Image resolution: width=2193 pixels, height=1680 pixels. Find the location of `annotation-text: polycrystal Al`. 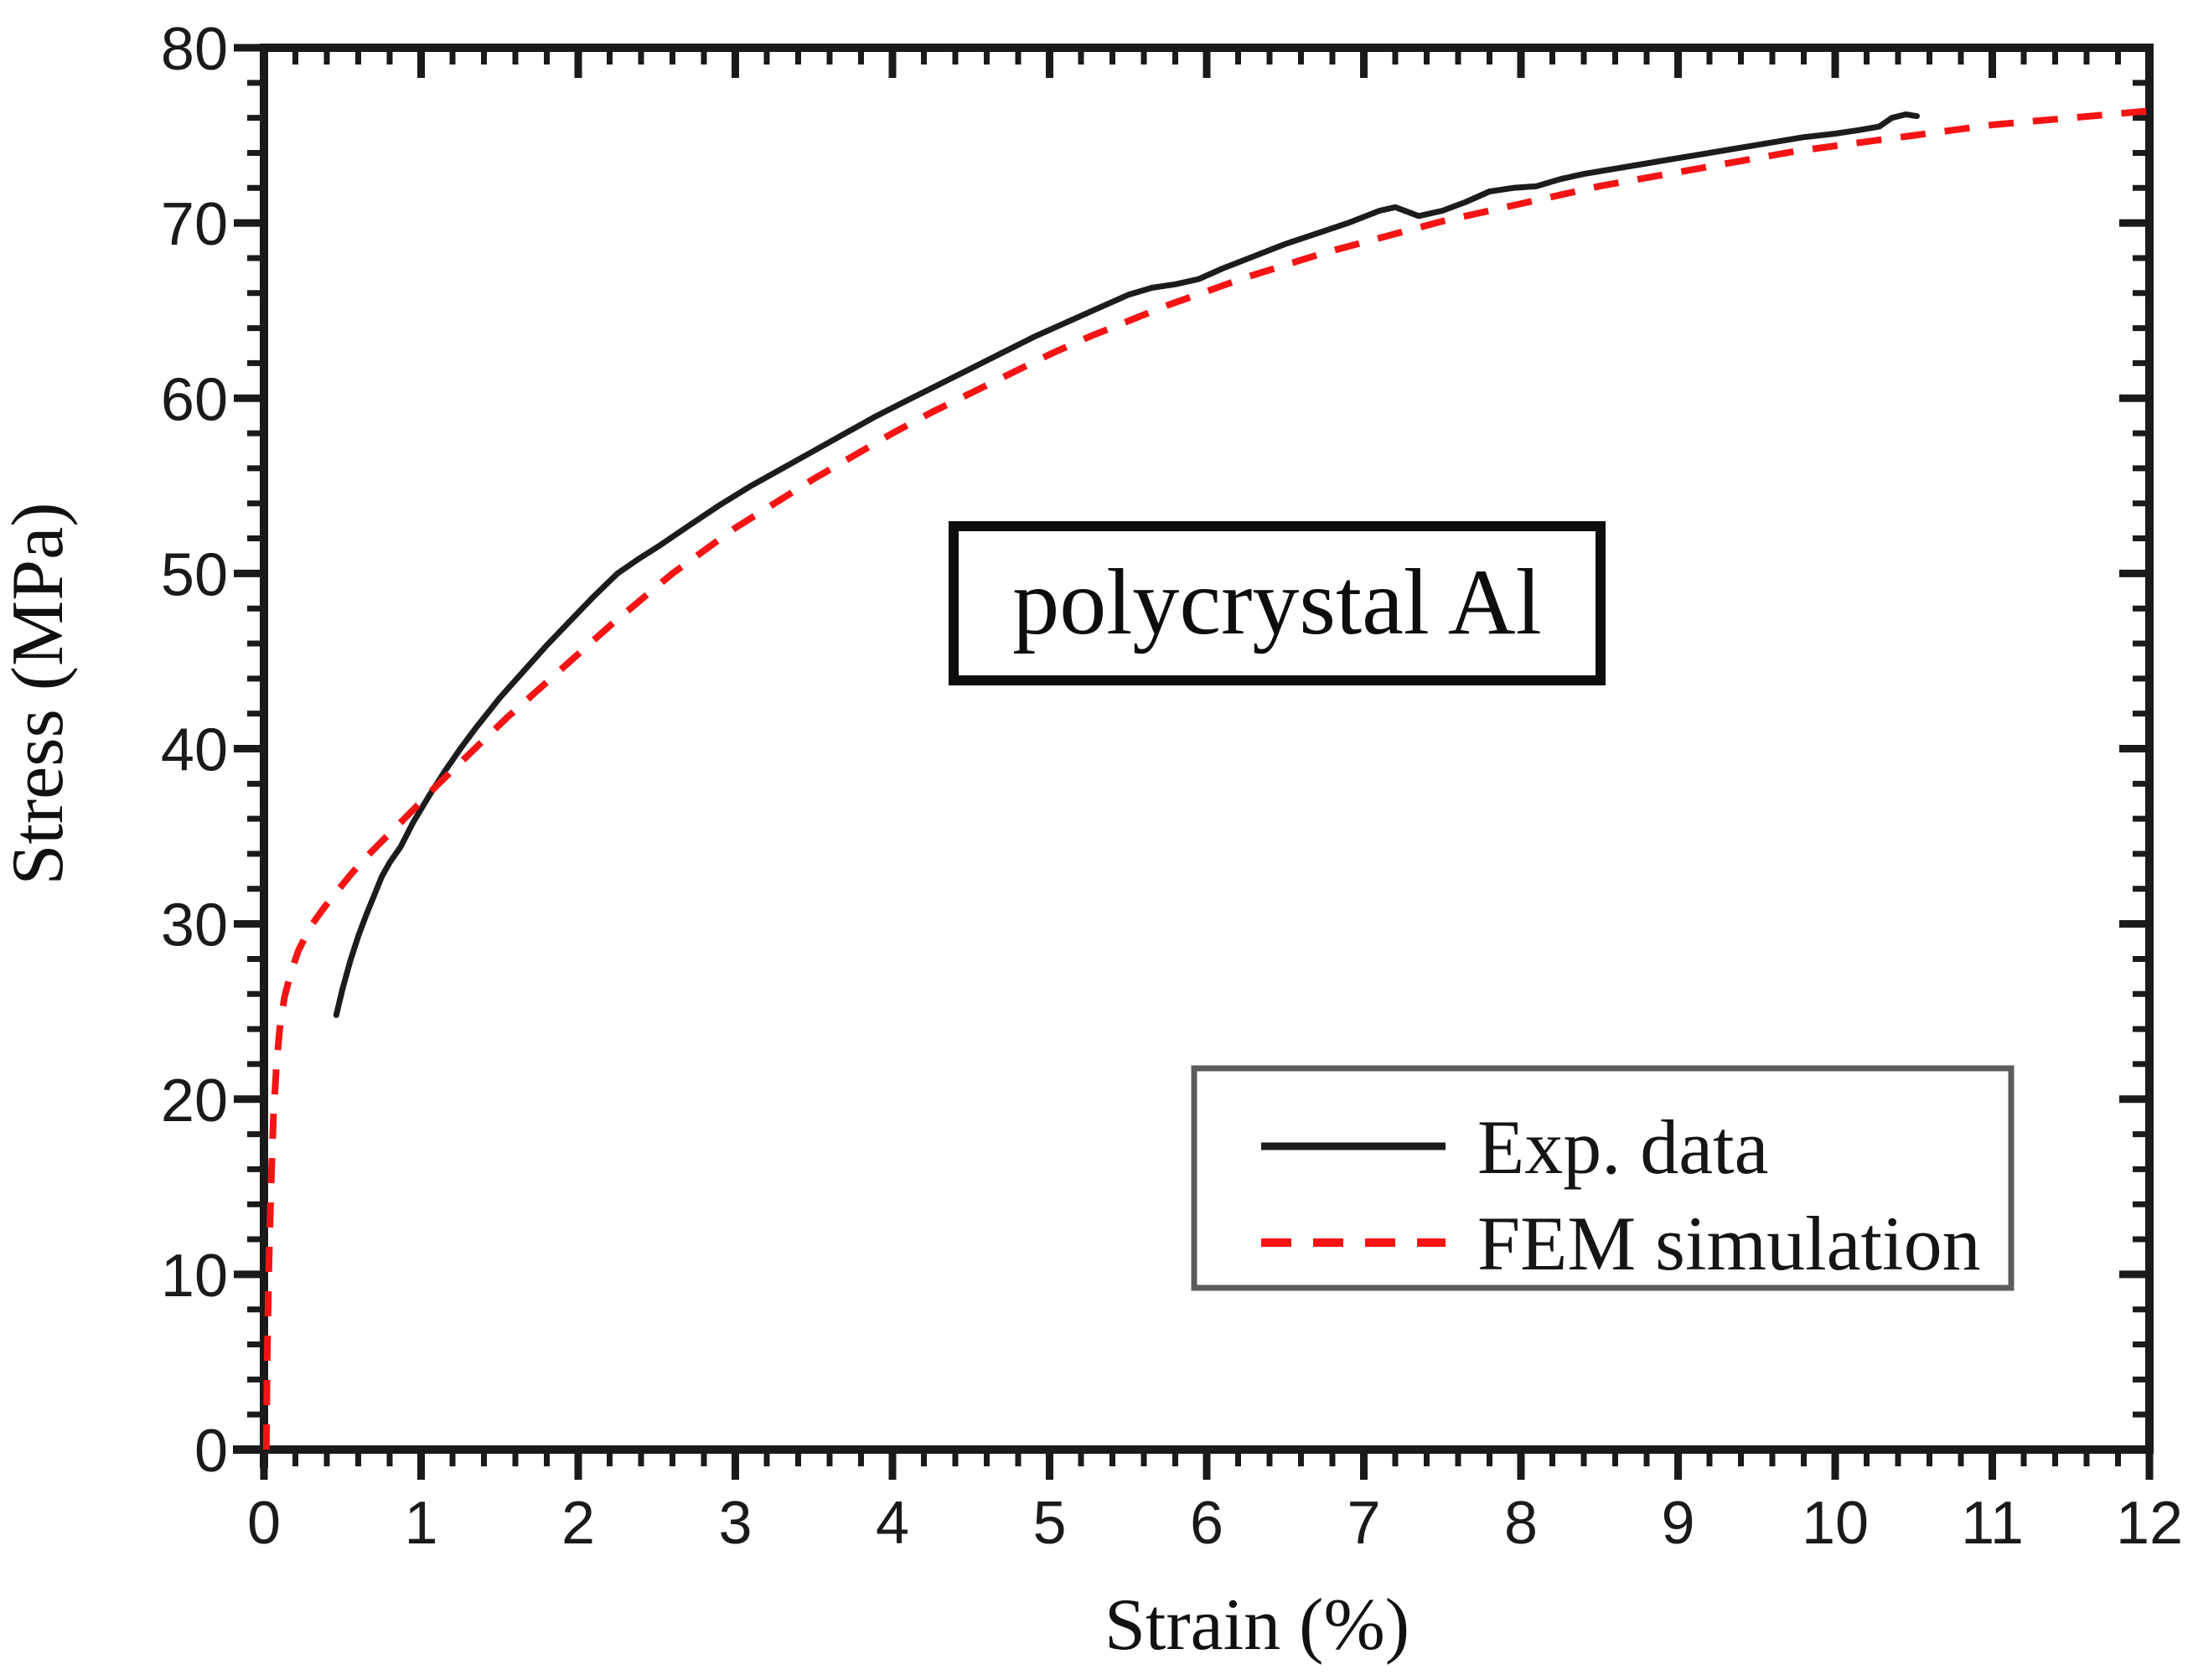

annotation-text: polycrystal Al is located at coordinates (1277, 602).